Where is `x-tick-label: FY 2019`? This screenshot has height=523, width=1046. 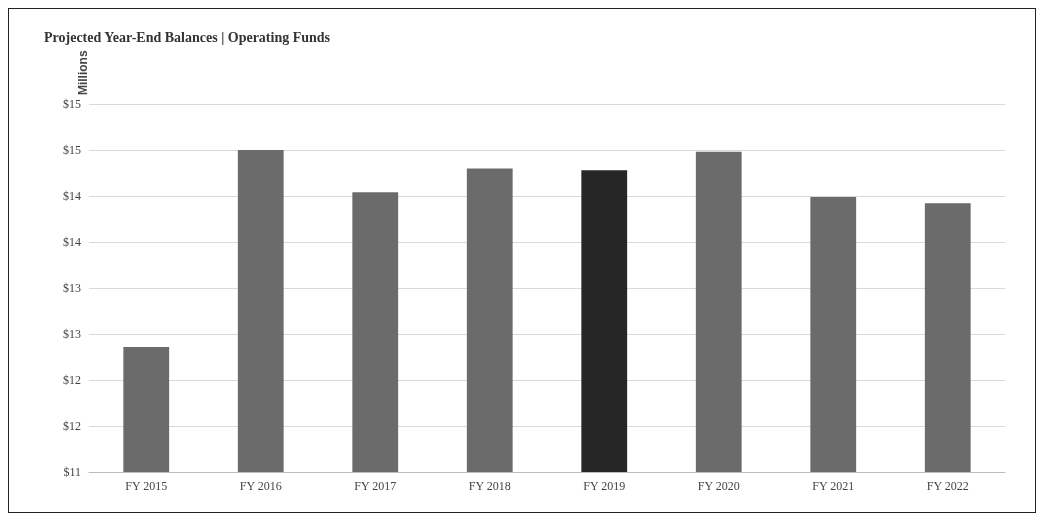
x-tick-label: FY 2019 is located at coordinates (604, 486).